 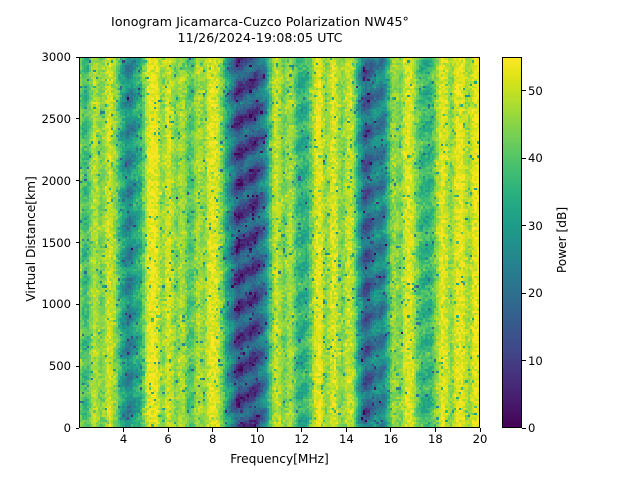 I want to click on x-tick-label: 18, so click(x=435, y=439).